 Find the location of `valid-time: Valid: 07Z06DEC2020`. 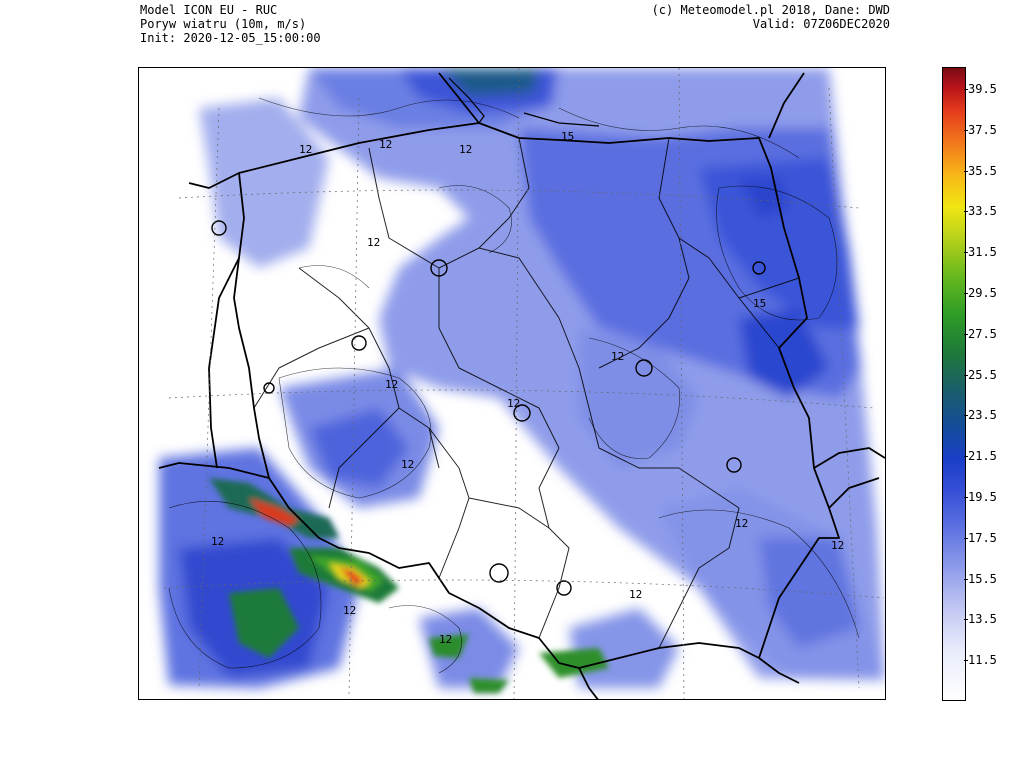

valid-time: Valid: 07Z06DEC2020 is located at coordinates (821, 24).